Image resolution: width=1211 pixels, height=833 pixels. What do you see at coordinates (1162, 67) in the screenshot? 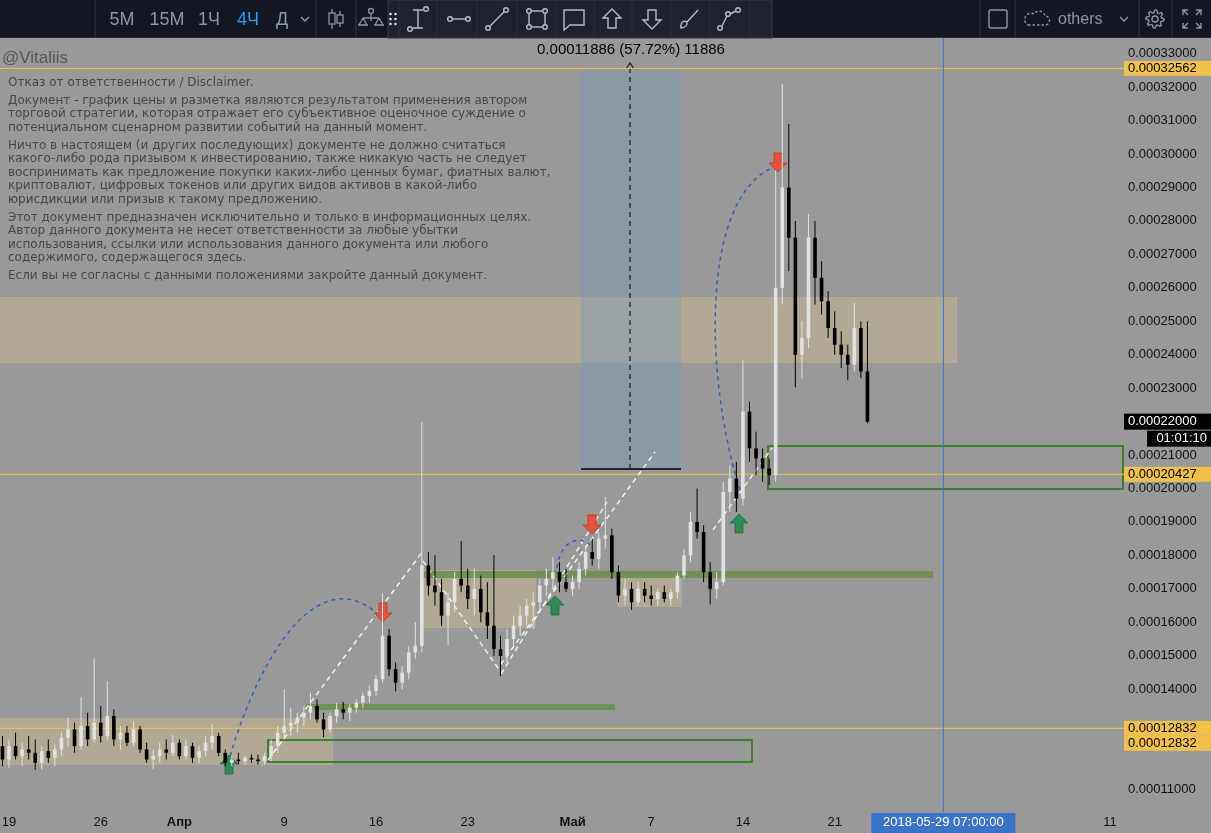
I see `ref-line-label: 0.00032562` at bounding box center [1162, 67].